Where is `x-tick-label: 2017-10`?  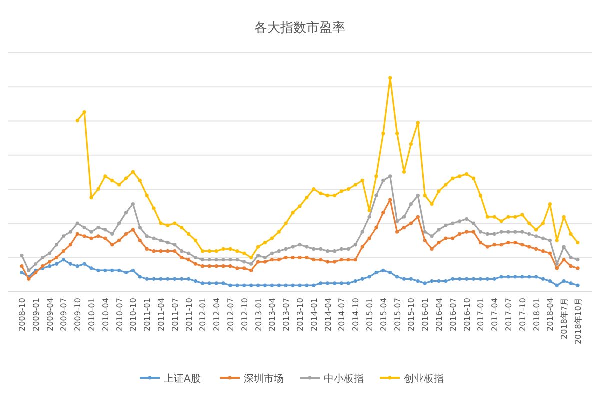 x-tick-label: 2017-10 is located at coordinates (523, 315).